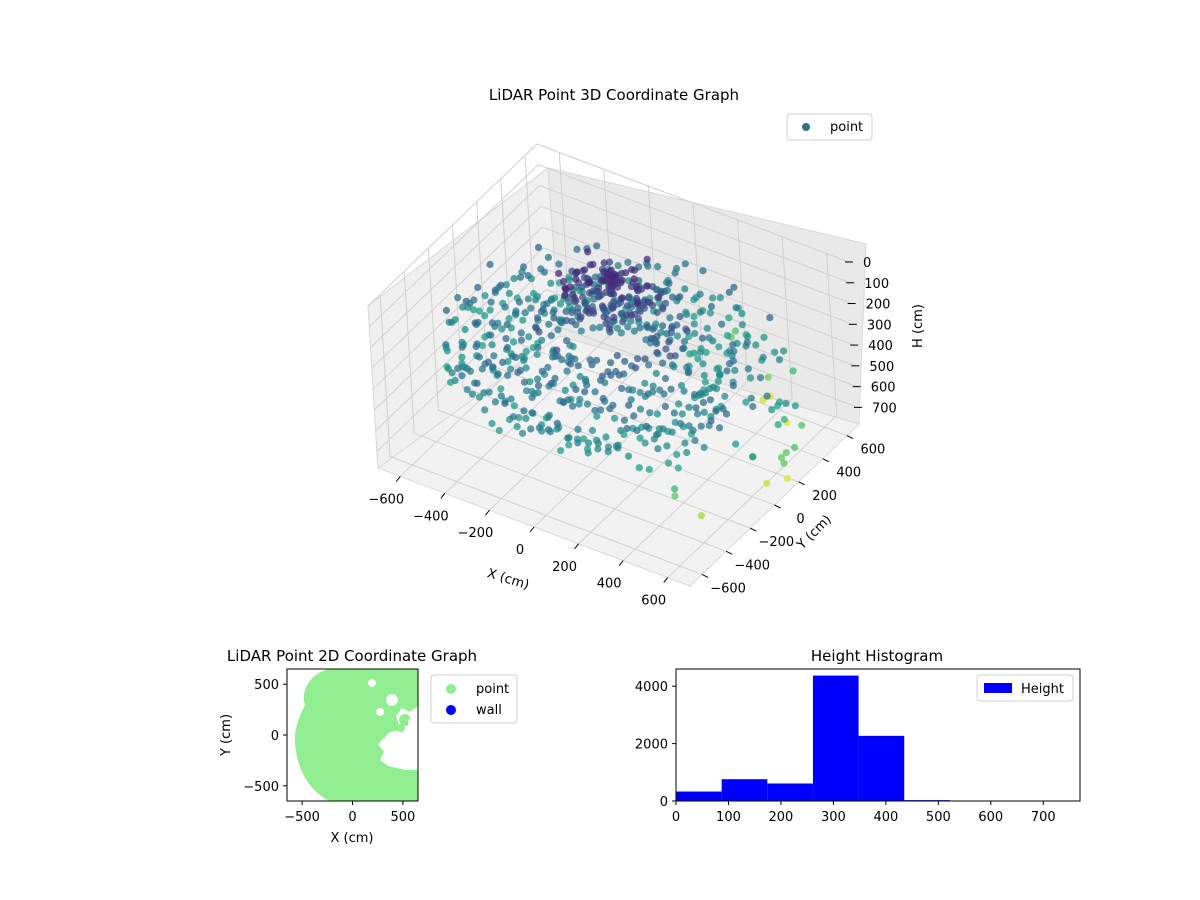  What do you see at coordinates (1043, 817) in the screenshot?
I see `x-tick-label-histogram: 700` at bounding box center [1043, 817].